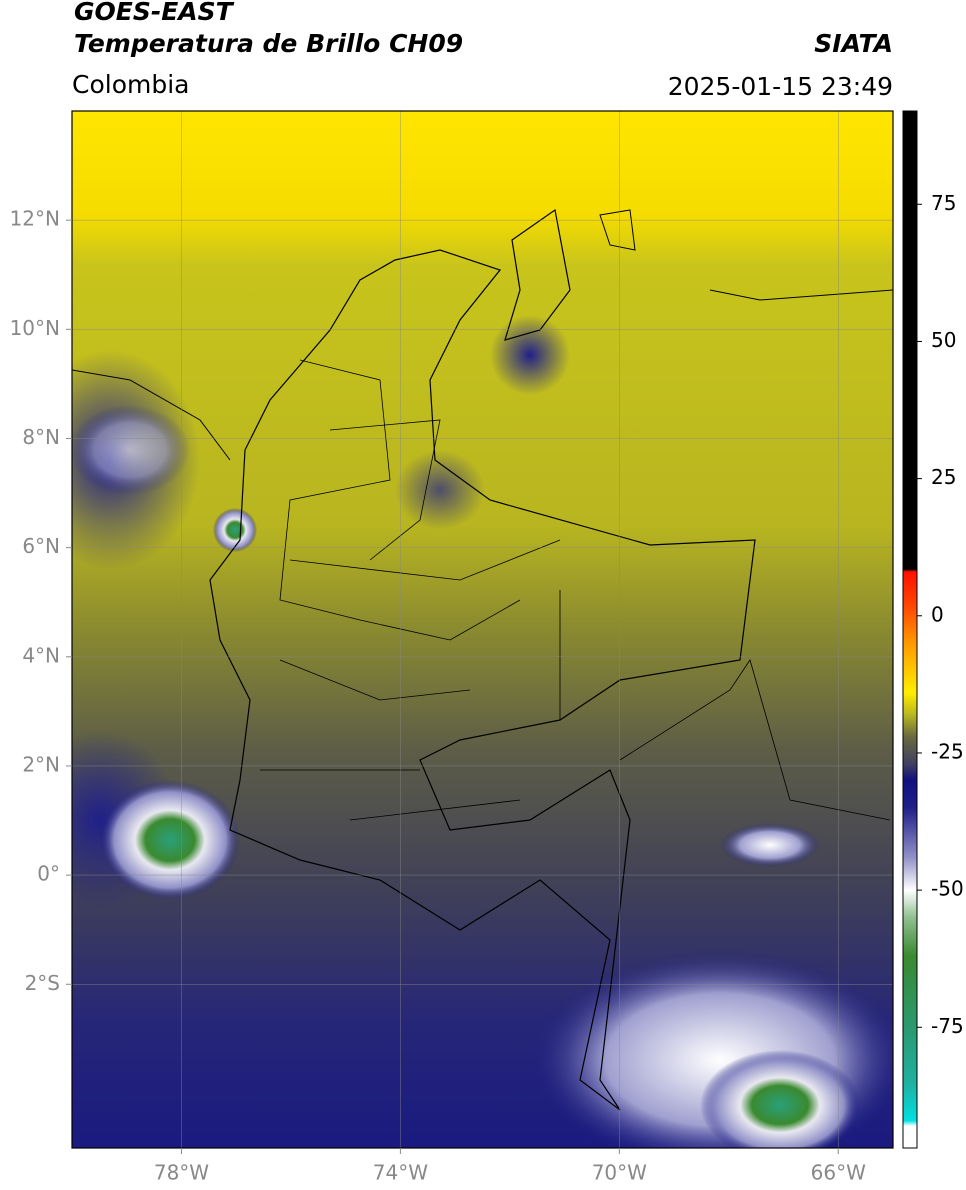 This screenshot has width=966, height=1190. Describe the element at coordinates (910, 629) in the screenshot. I see `colorbar` at that location.